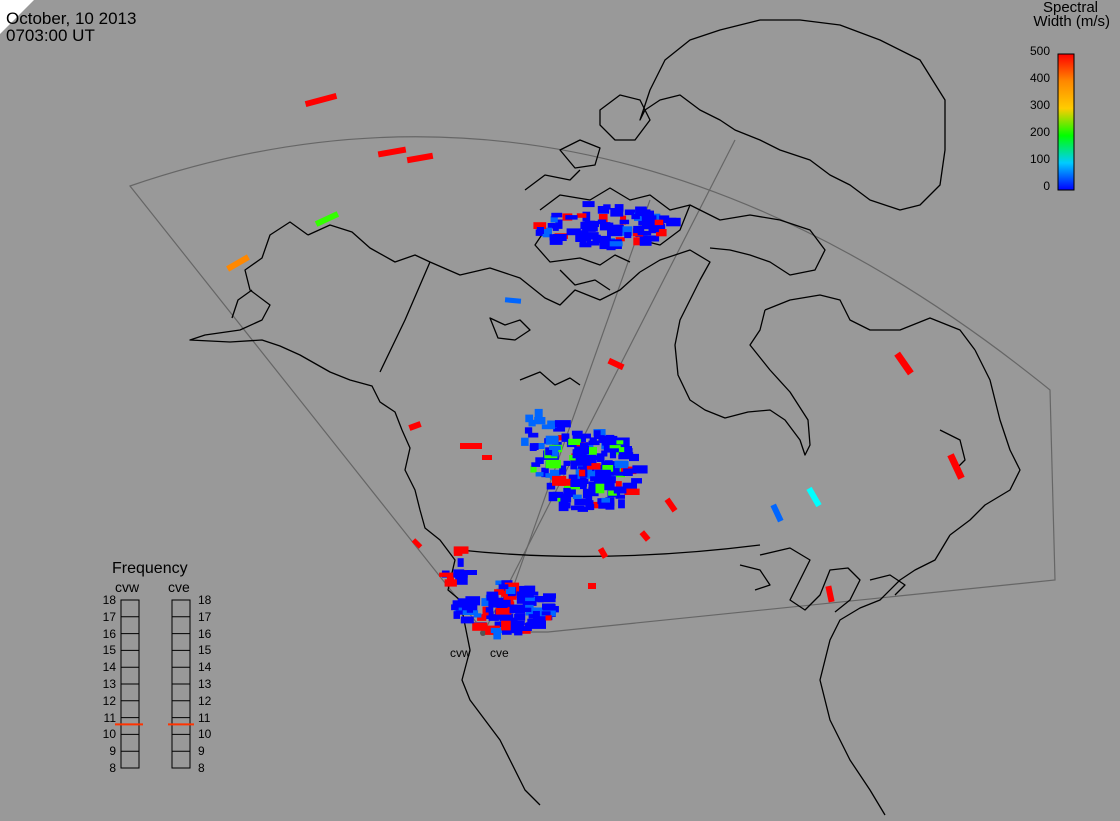 The height and width of the screenshot is (821, 1120). I want to click on date-label: October, 10 2013, so click(71, 18).